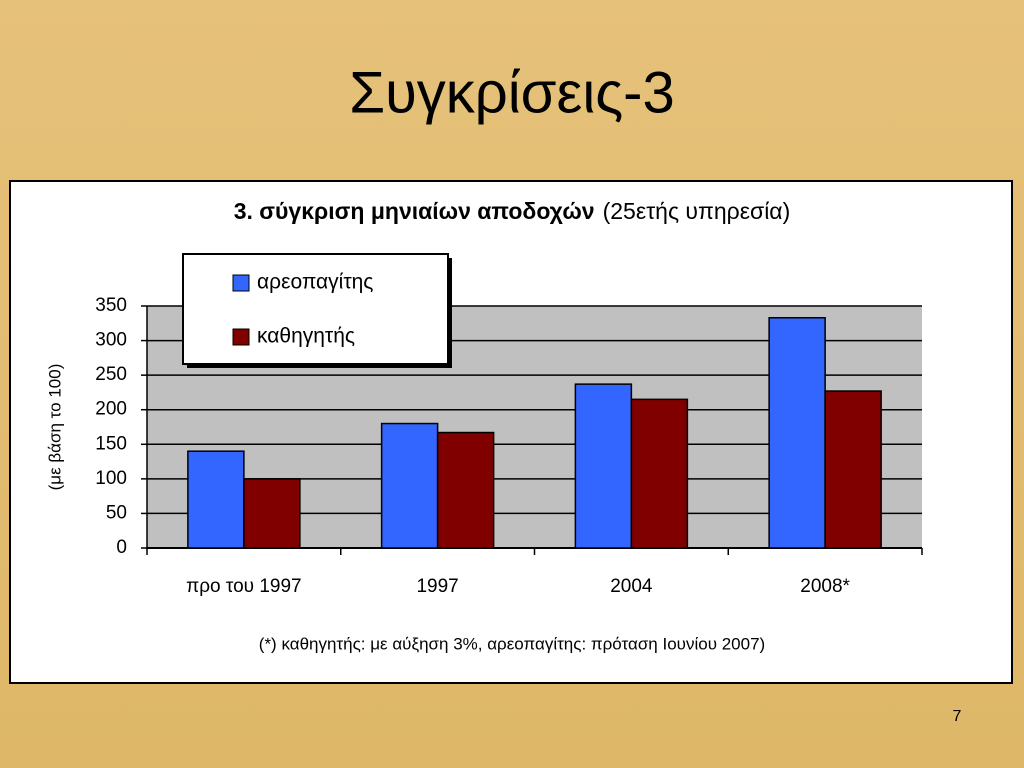 The image size is (1024, 768). I want to click on chart-subtitle: (25ετής υπηρεσία), so click(697, 211).